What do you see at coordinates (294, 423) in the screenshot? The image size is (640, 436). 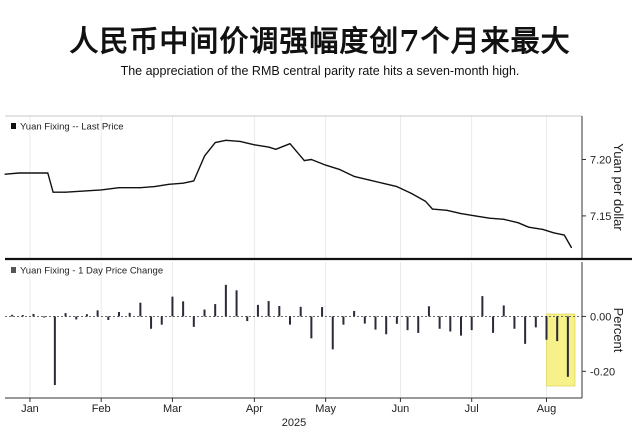 I see `x-axis-year: 2025` at bounding box center [294, 423].